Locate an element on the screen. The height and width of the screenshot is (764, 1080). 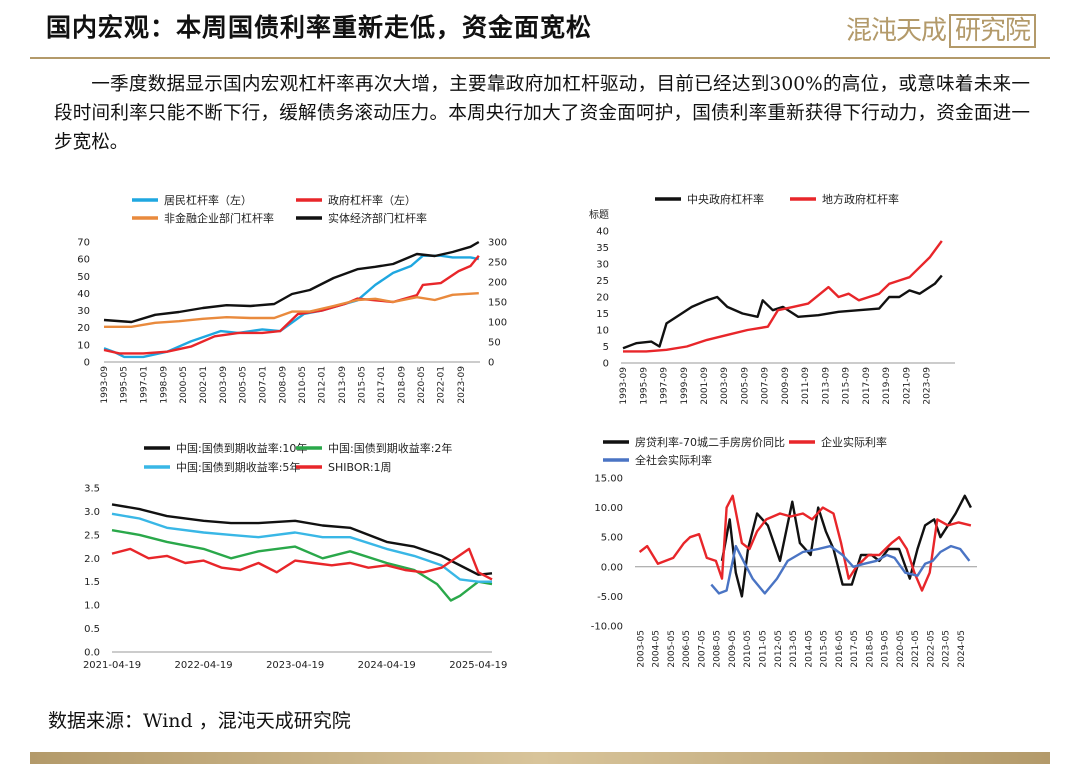
legend-shibor: SHIBOR:1周 is located at coordinates (360, 467).